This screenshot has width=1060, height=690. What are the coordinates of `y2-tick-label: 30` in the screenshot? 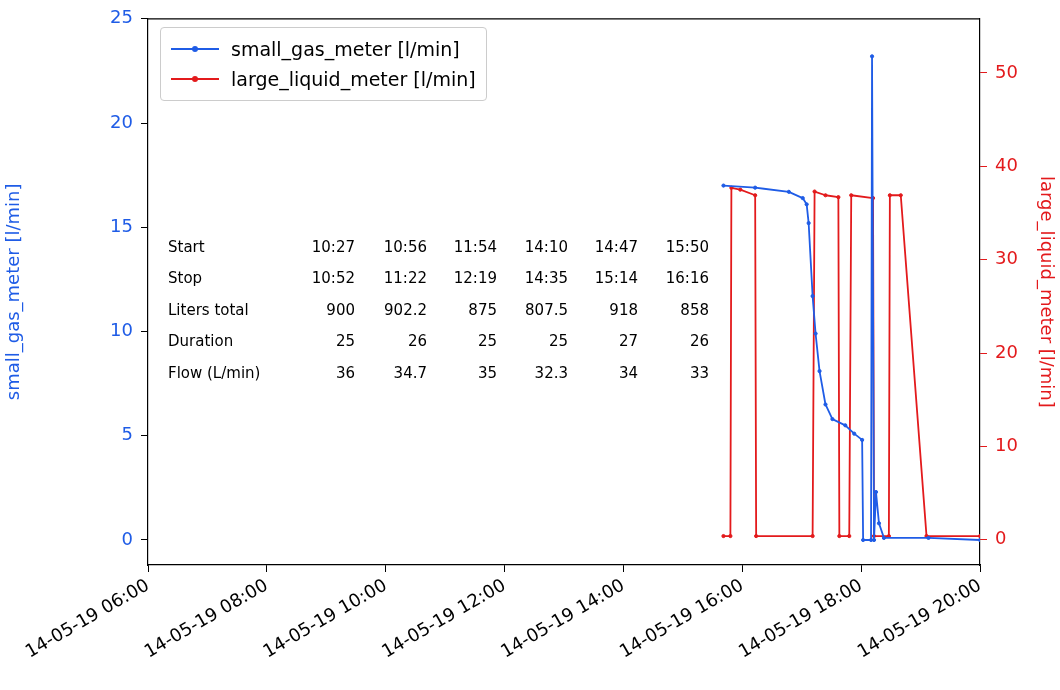 It's located at (1006, 258).